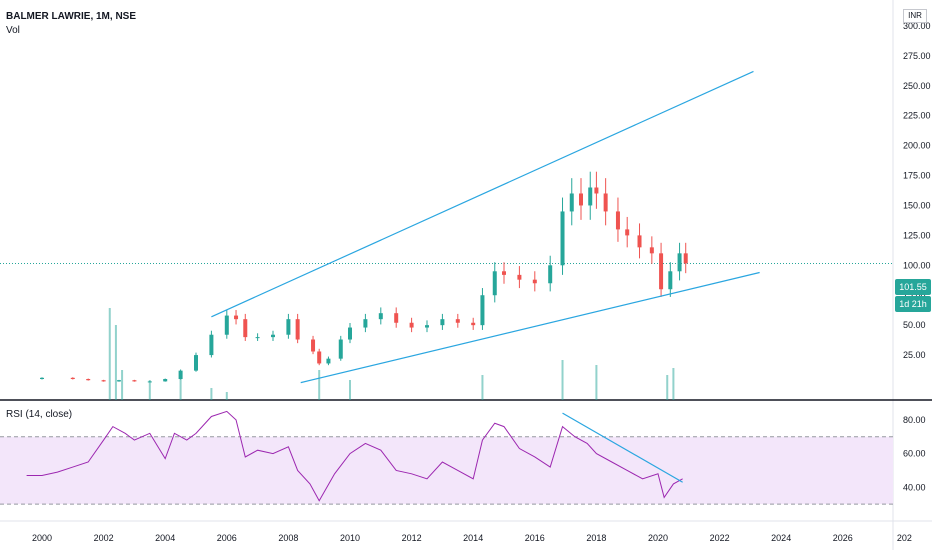  I want to click on price-tick-label: 175.00, so click(917, 176).